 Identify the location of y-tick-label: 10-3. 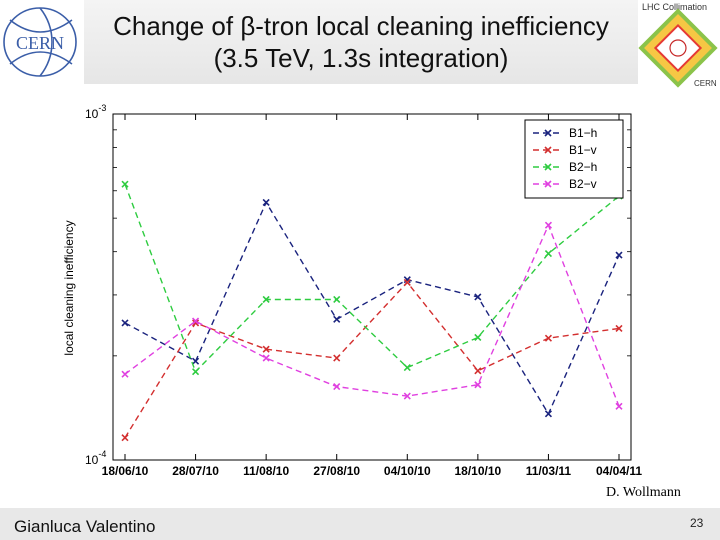
(95, 112).